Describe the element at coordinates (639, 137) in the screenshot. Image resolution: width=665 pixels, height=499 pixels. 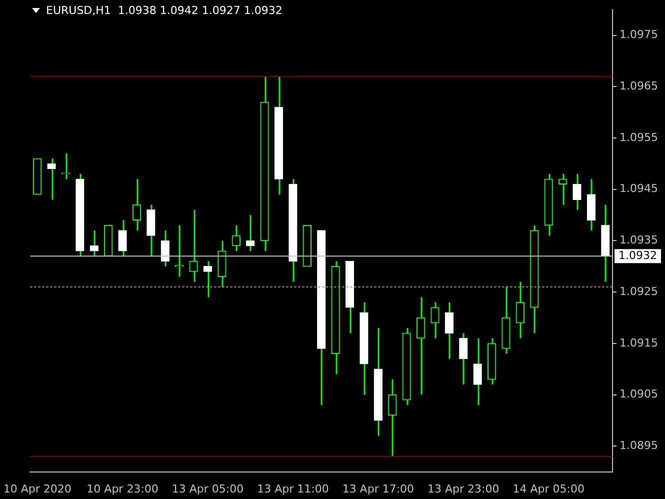
I see `y-tick-label: 1.0955` at that location.